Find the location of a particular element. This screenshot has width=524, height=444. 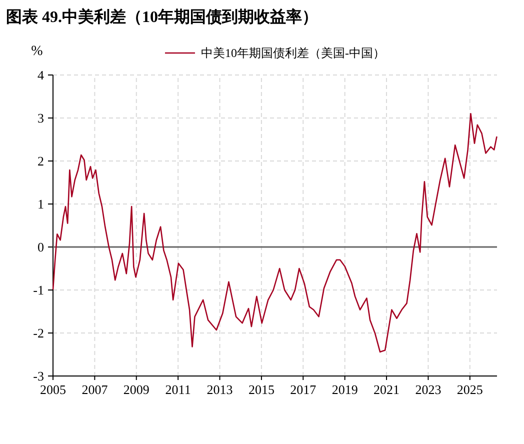

x-tick-label: 2007 is located at coordinates (95, 389).